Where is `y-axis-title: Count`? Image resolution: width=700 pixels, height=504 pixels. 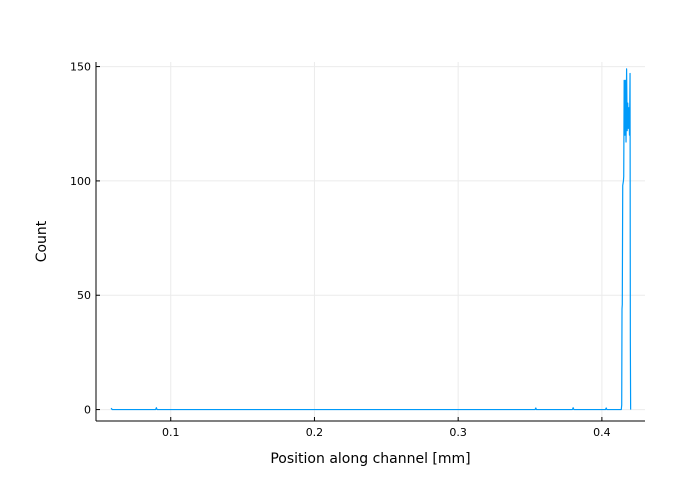 y-axis-title: Count is located at coordinates (42, 241).